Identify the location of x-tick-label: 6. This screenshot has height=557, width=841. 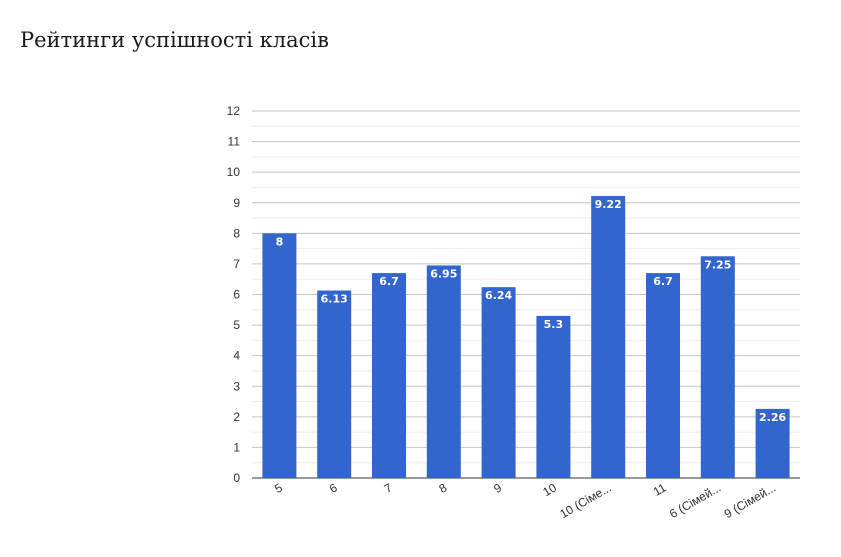
(333, 488).